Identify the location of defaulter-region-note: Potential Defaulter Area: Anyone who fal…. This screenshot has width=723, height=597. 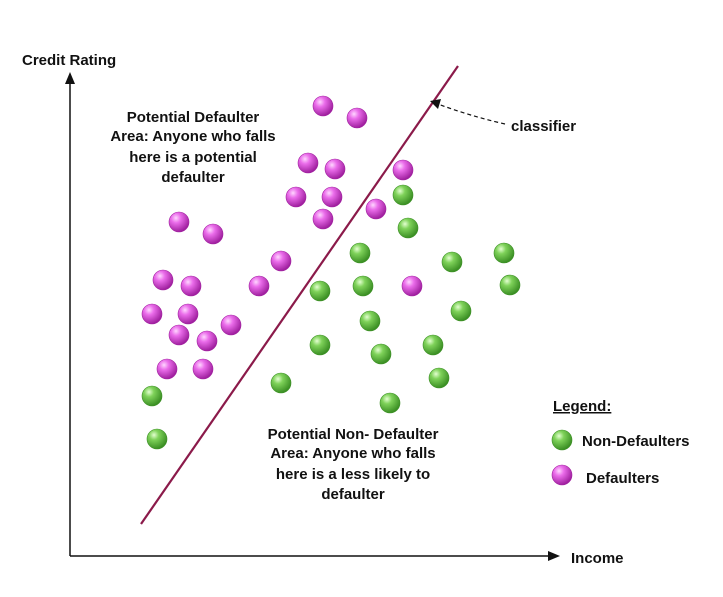
(192, 147).